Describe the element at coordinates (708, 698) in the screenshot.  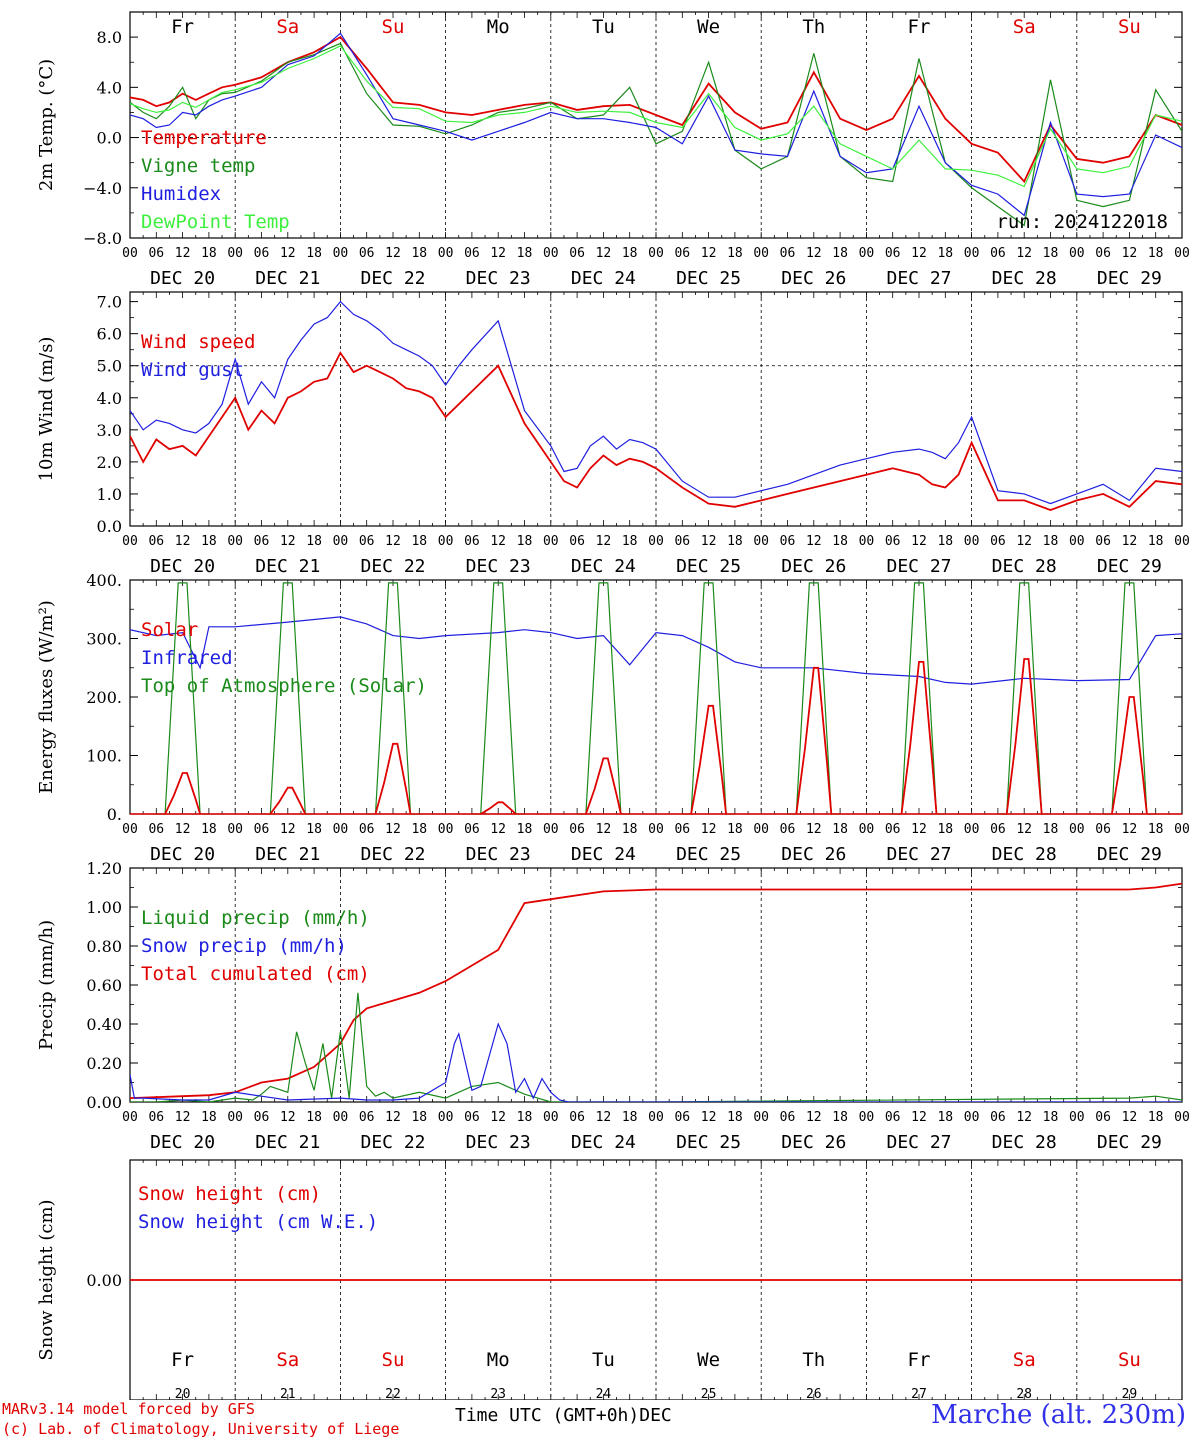
I see `toa-solar-curve` at that location.